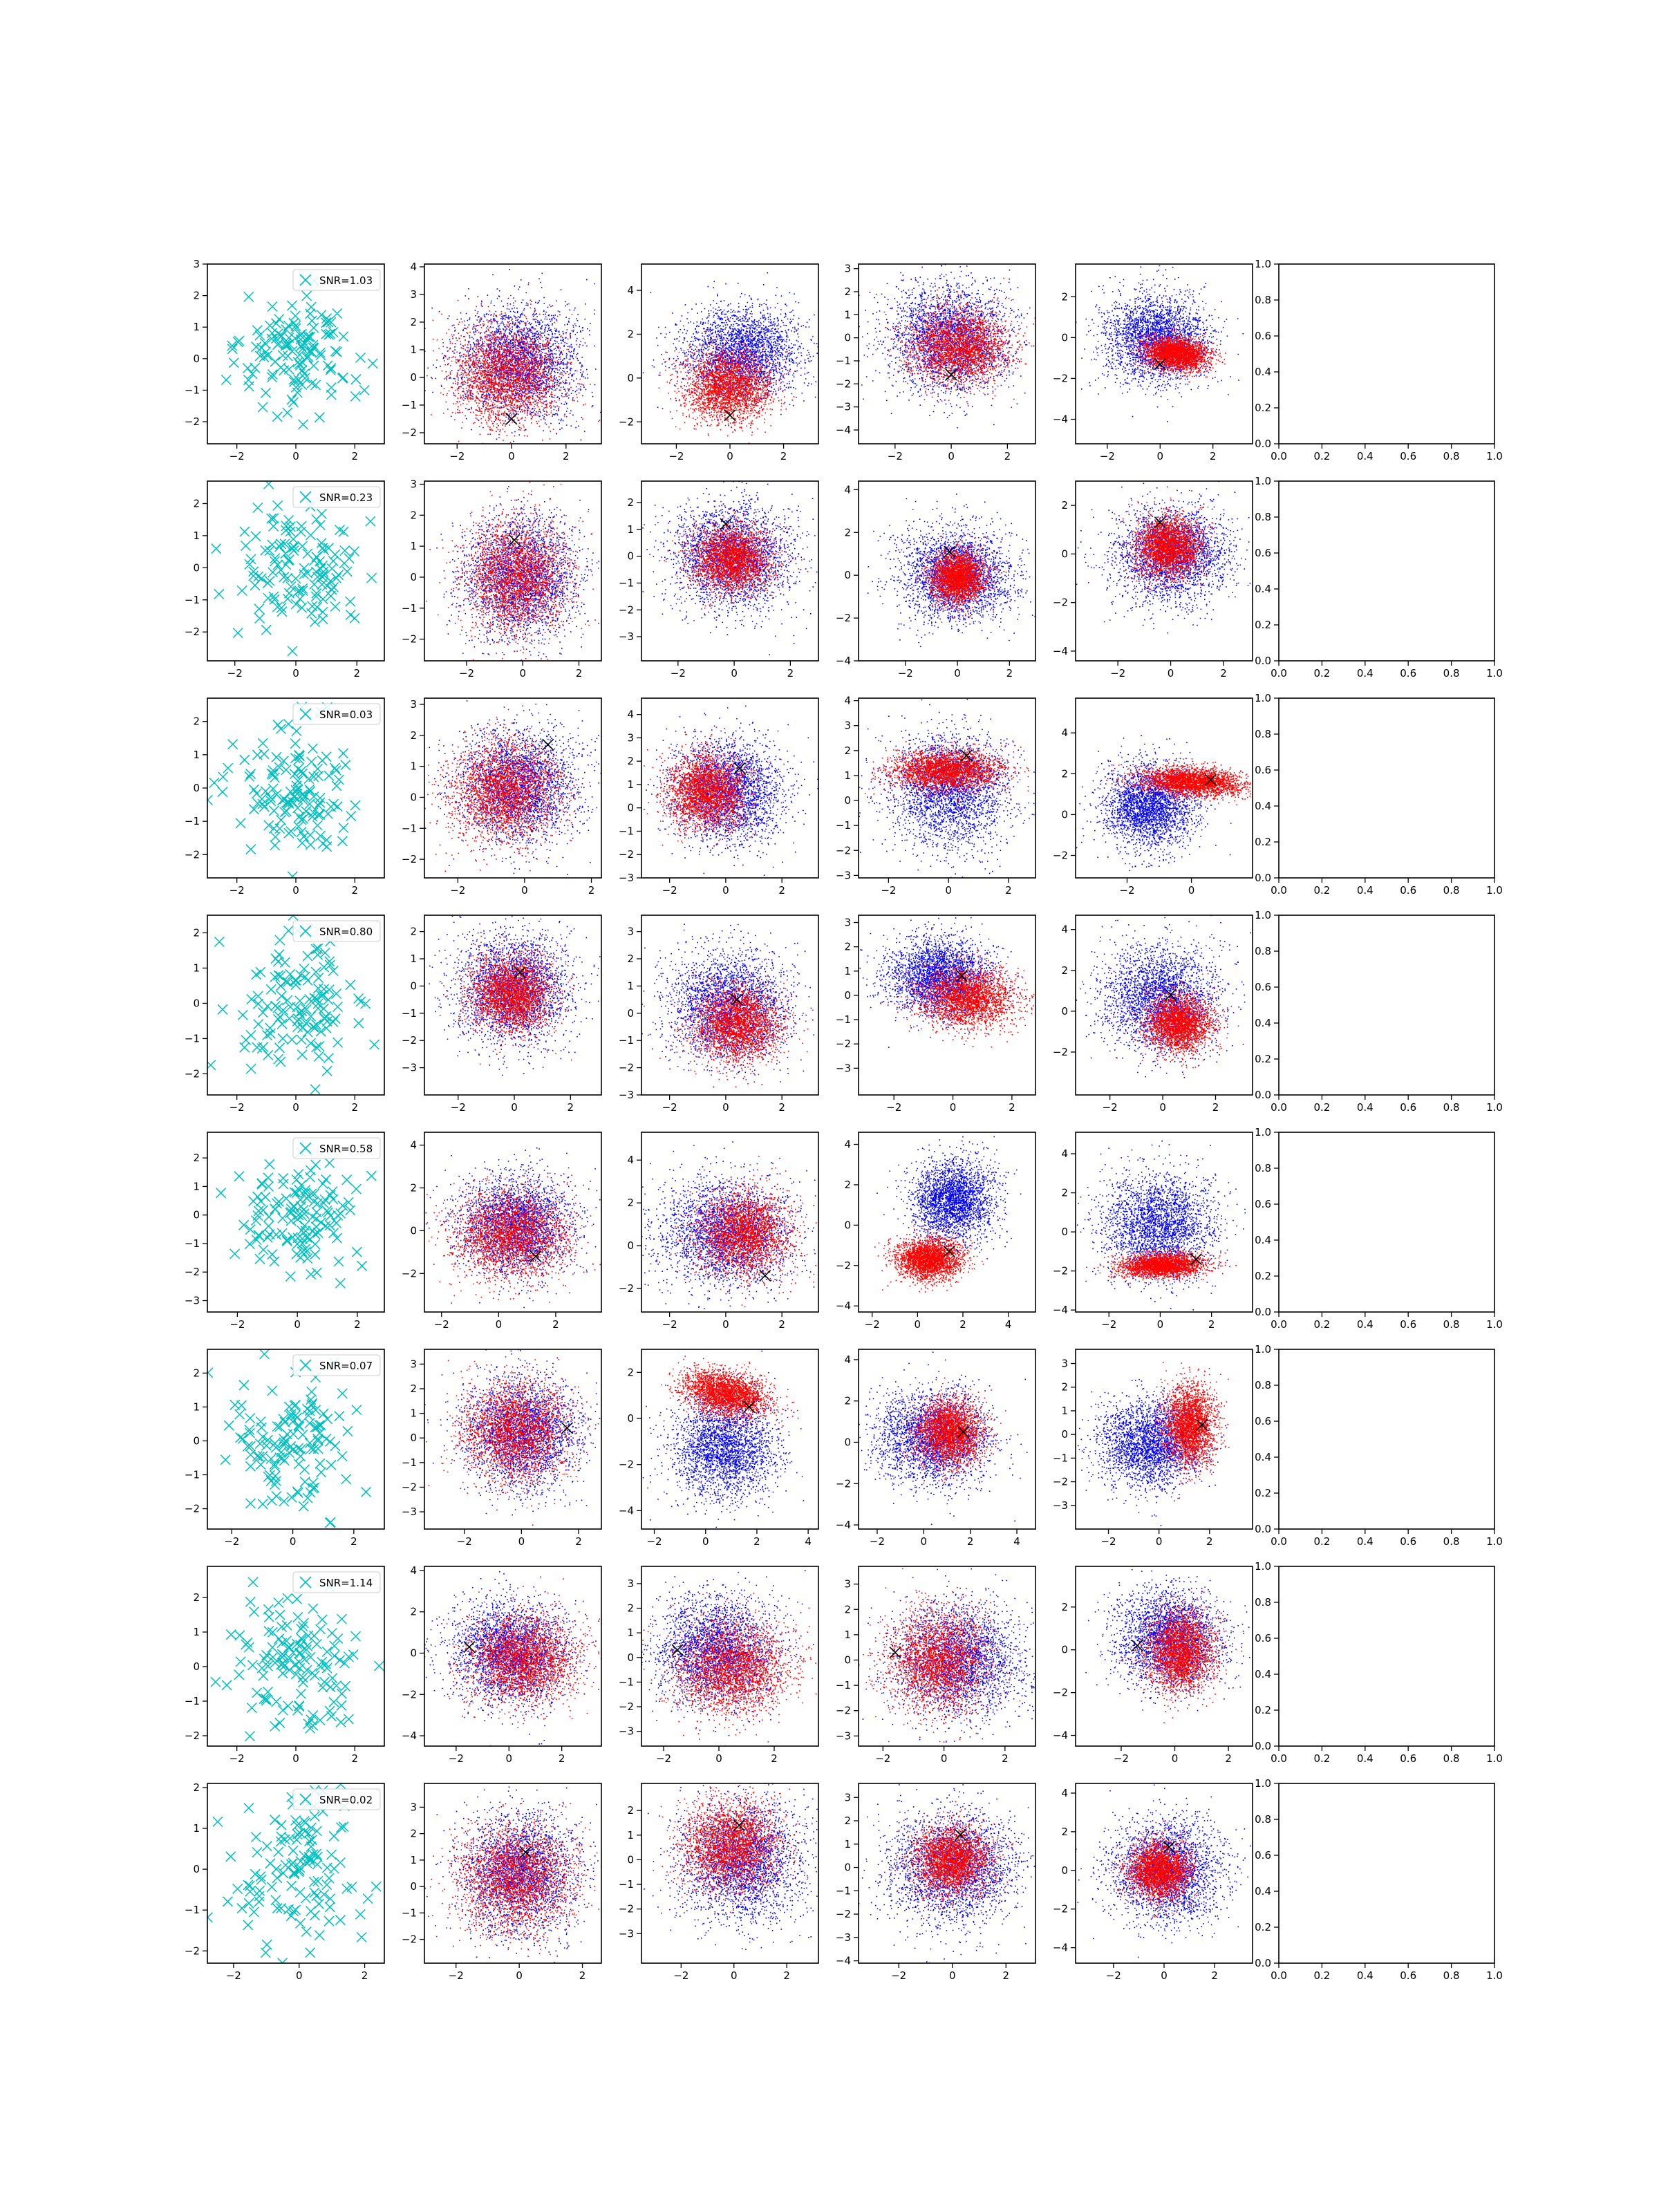 This screenshot has width=1659, height=2212. I want to click on row-4-panel-4-xtick-label: 2, so click(1012, 1107).